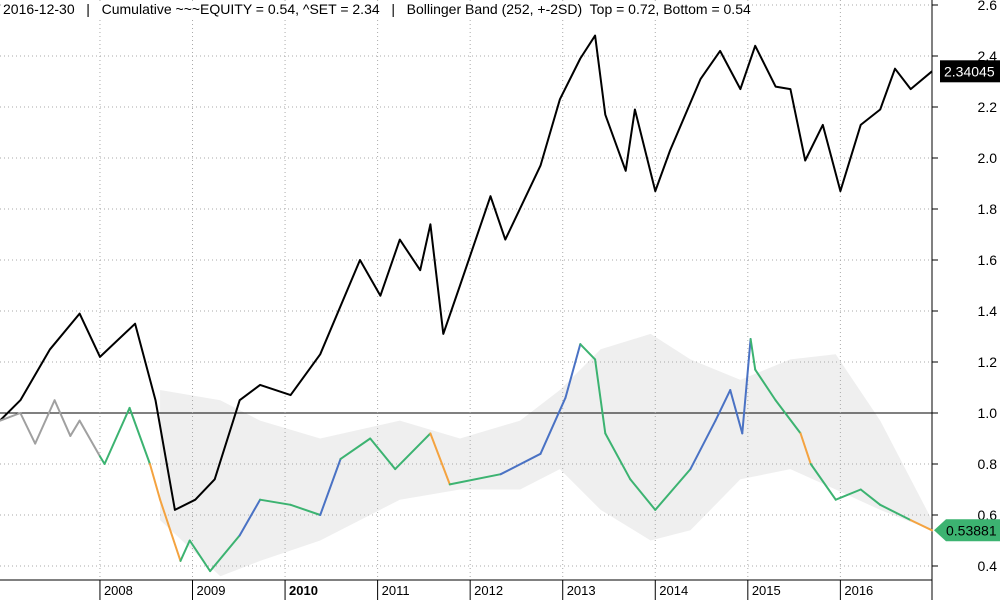 This screenshot has height=600, width=1000. What do you see at coordinates (858, 590) in the screenshot?
I see `x-tick-label: 2016` at bounding box center [858, 590].